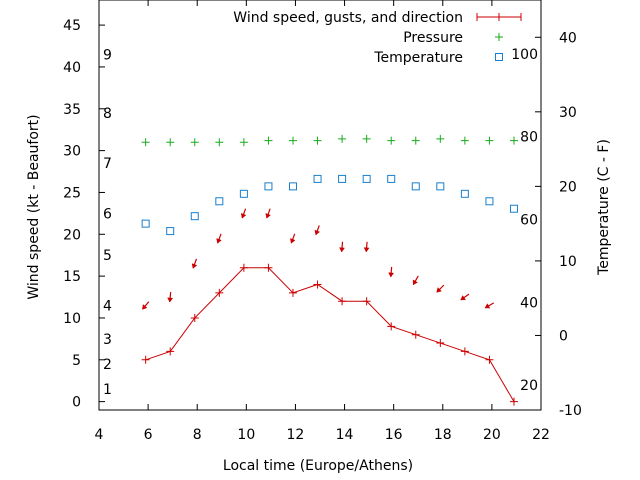  What do you see at coordinates (524, 55) in the screenshot?
I see `y-right-fahrenheit-tick-label: 100` at bounding box center [524, 55].